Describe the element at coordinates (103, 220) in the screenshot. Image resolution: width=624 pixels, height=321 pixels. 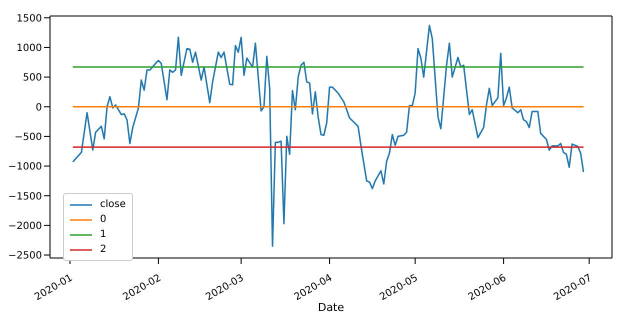
I see `legend-label: 0` at that location.